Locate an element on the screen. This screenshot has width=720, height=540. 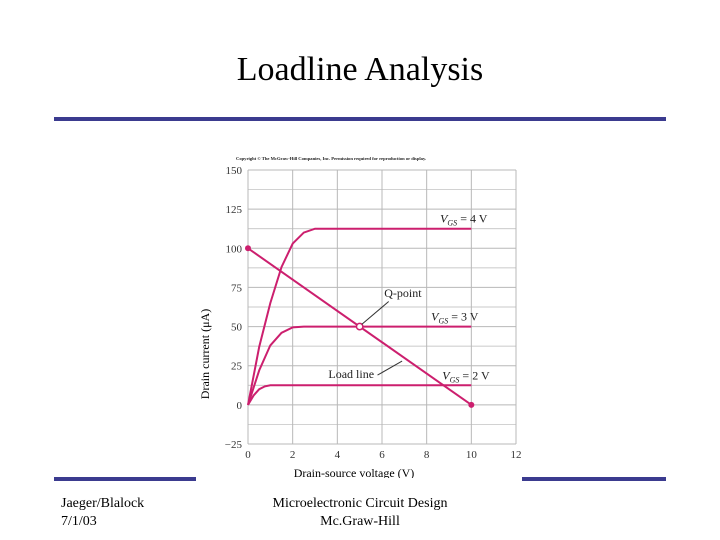
y-tick-label: 150 is located at coordinates (234, 171).